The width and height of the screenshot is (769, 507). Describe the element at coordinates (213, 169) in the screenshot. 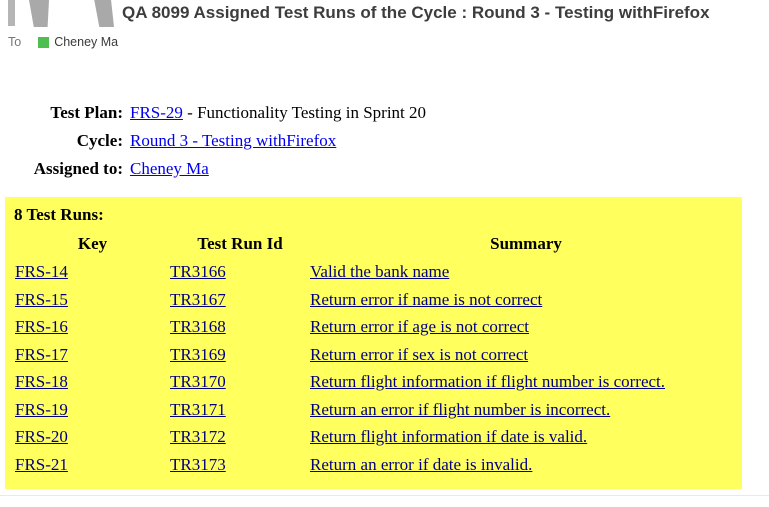

I see `detail-row-assigned-to: Assigned to: Cheney Ma` at that location.